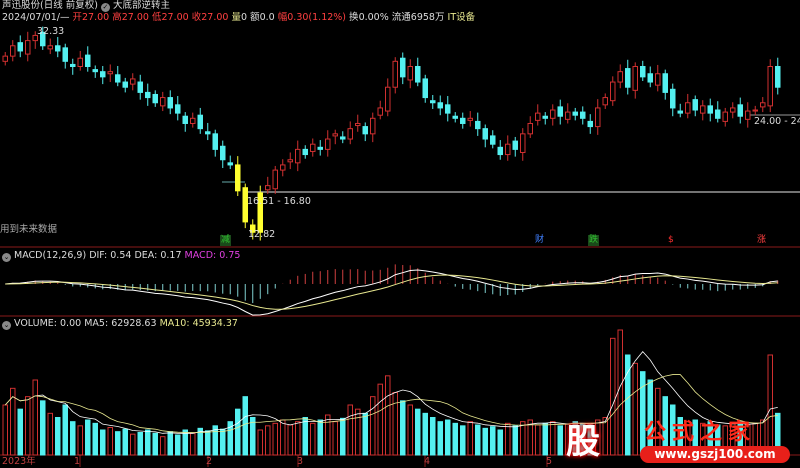 This screenshot has width=800, height=468. I want to click on dif-line, so click(391, 292).